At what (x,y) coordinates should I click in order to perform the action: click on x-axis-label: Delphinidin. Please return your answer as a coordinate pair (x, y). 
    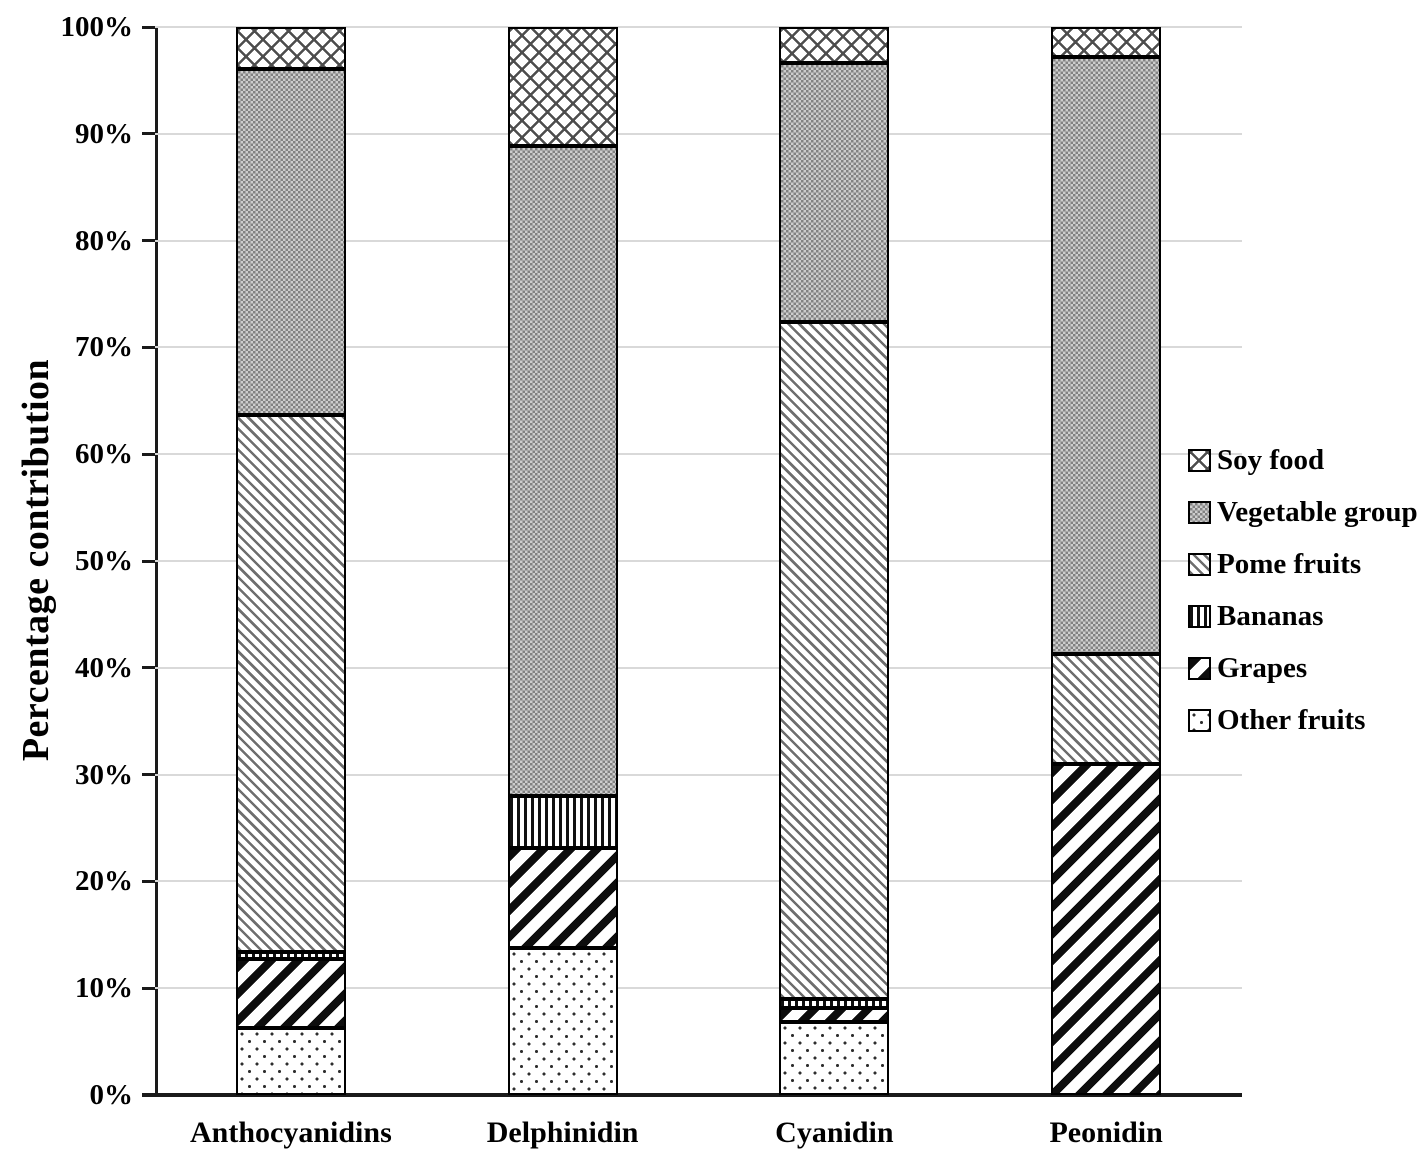
    Looking at the image, I should click on (562, 1132).